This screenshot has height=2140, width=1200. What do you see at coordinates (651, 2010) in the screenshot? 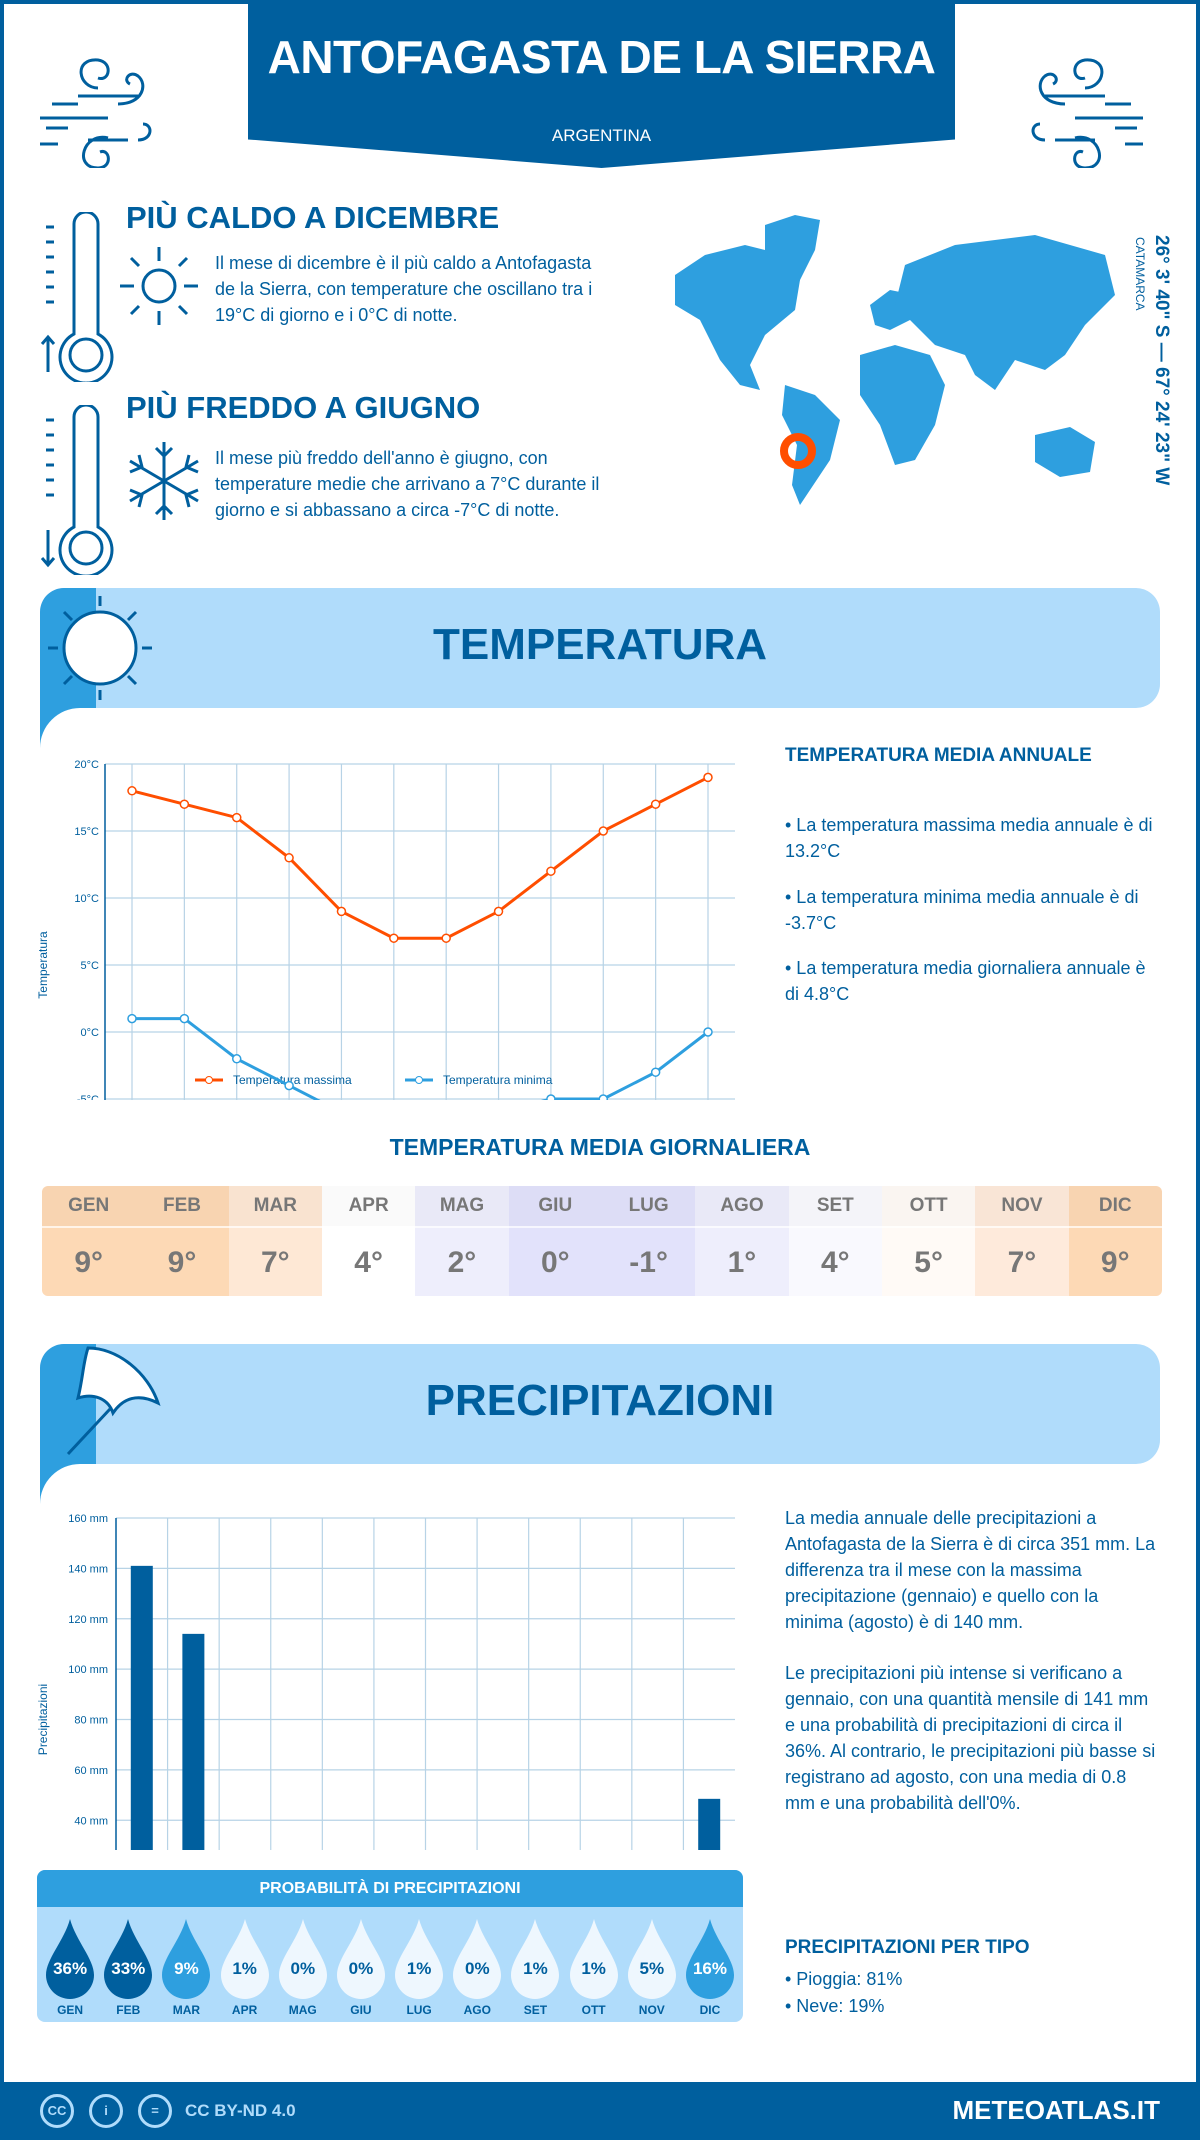
I see `month-label: NOV` at bounding box center [651, 2010].